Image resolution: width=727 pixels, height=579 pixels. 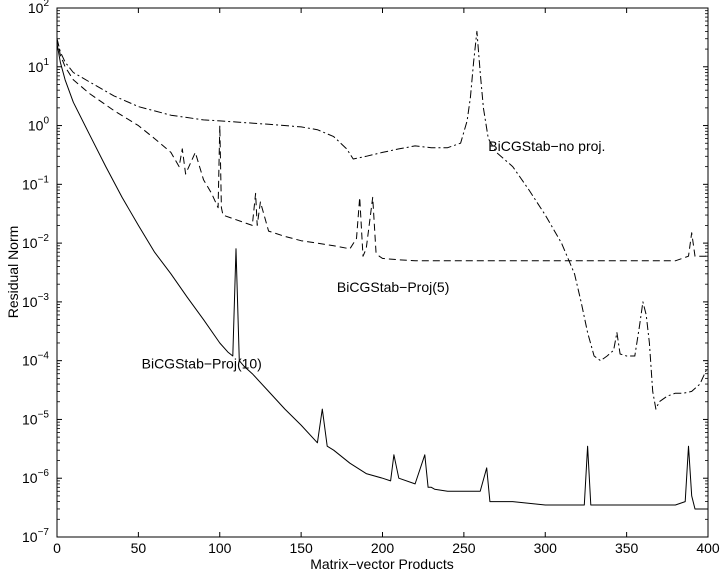 I want to click on x-tick-label: 0, so click(x=57, y=548).